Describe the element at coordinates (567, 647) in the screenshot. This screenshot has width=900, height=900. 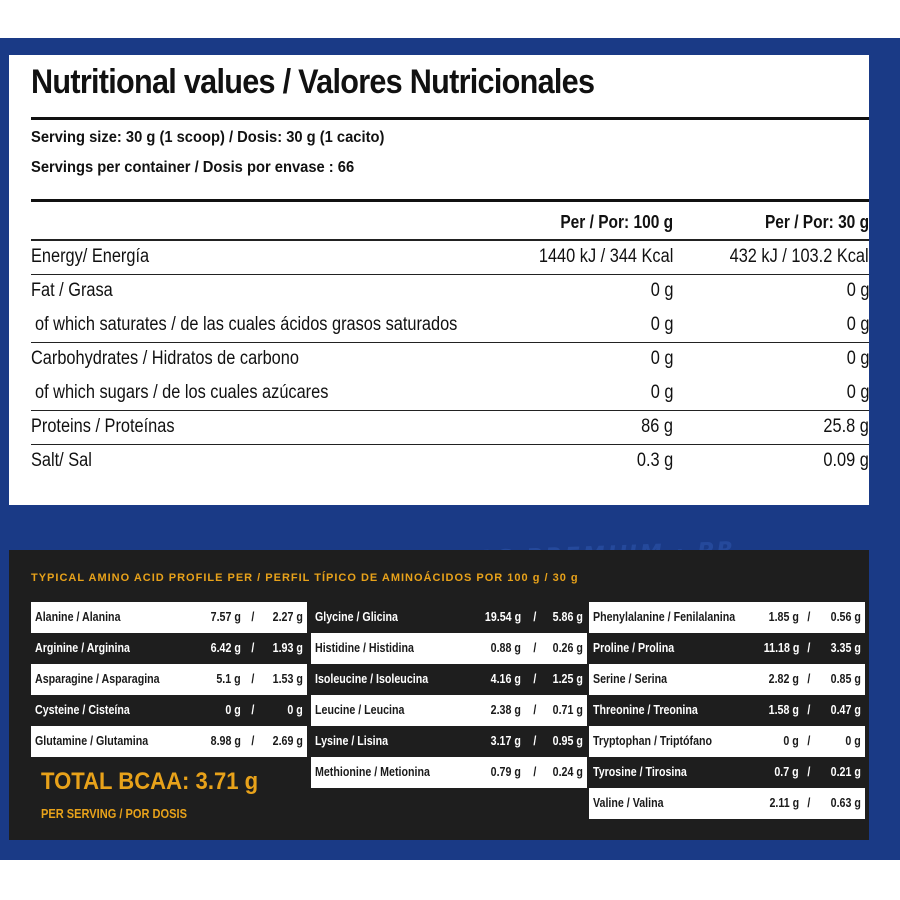
I see `amino-value-30g: 0.26 g` at that location.